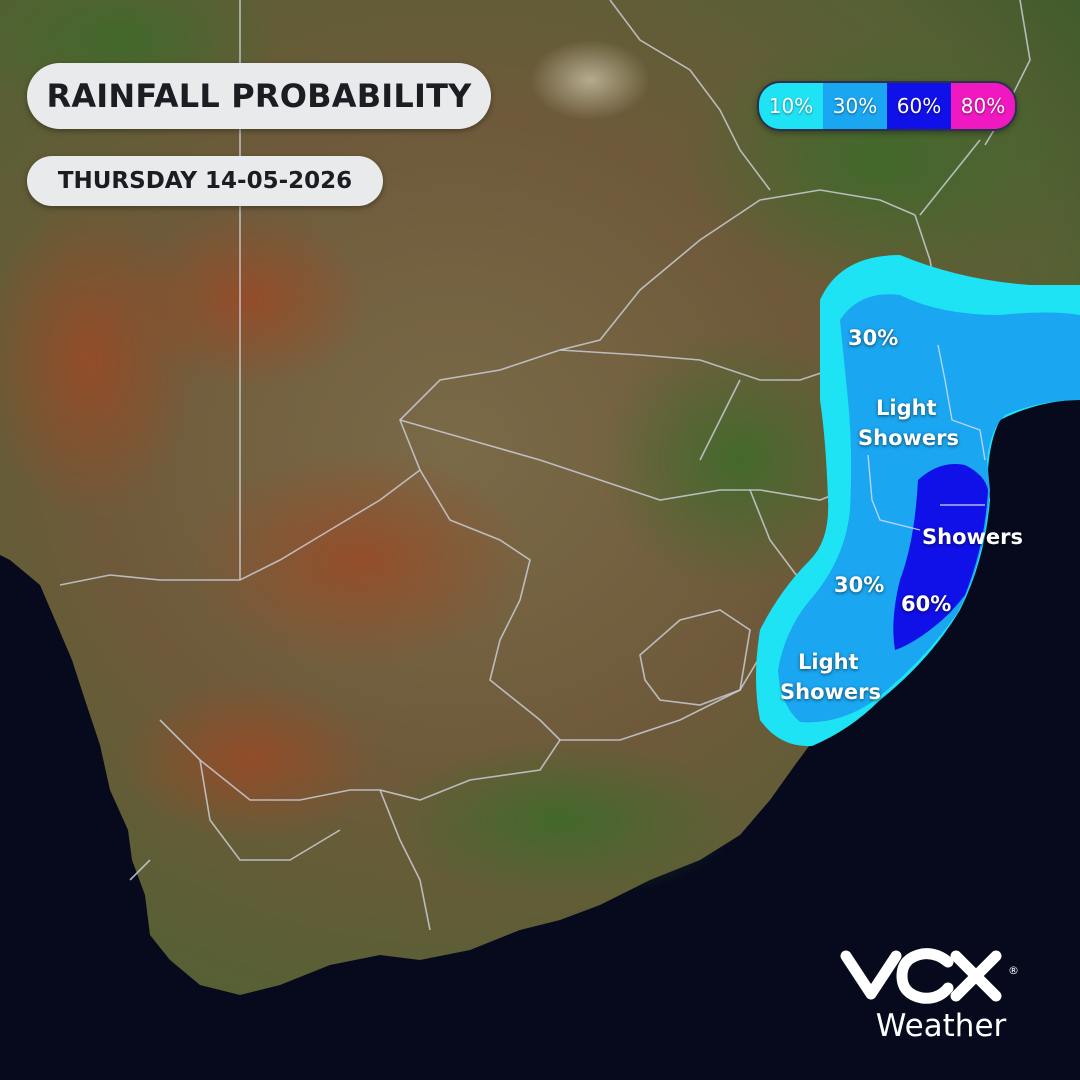 Image resolution: width=1080 pixels, height=1080 pixels. I want to click on forecast-date: THURSDAY 14-05-2026, so click(205, 181).